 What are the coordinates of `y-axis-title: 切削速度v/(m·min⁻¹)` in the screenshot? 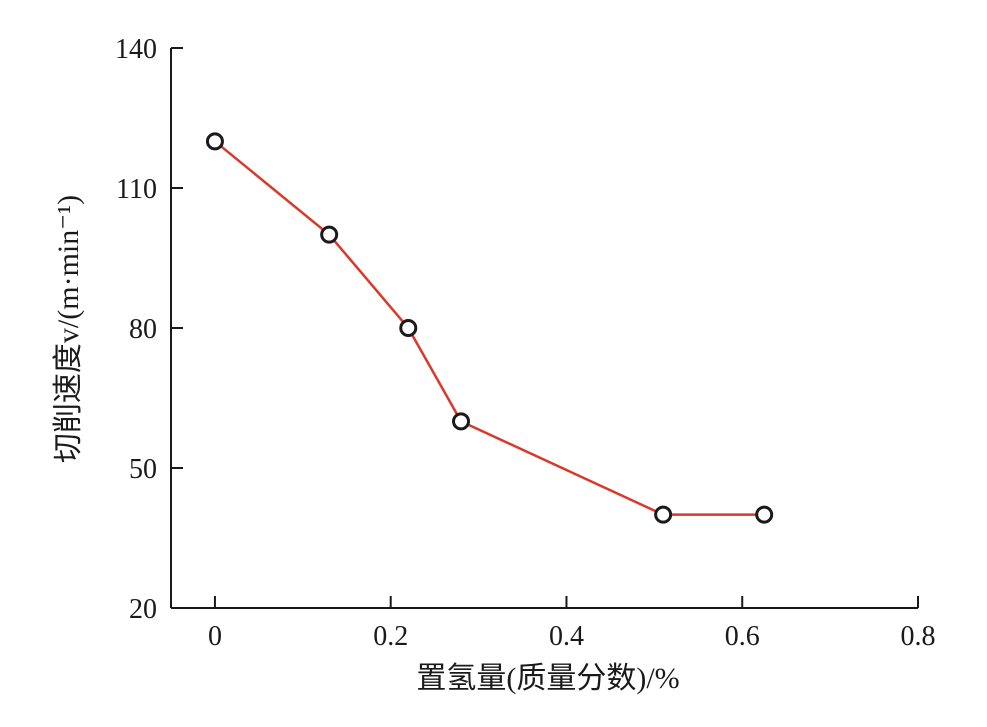 It's located at (68, 329).